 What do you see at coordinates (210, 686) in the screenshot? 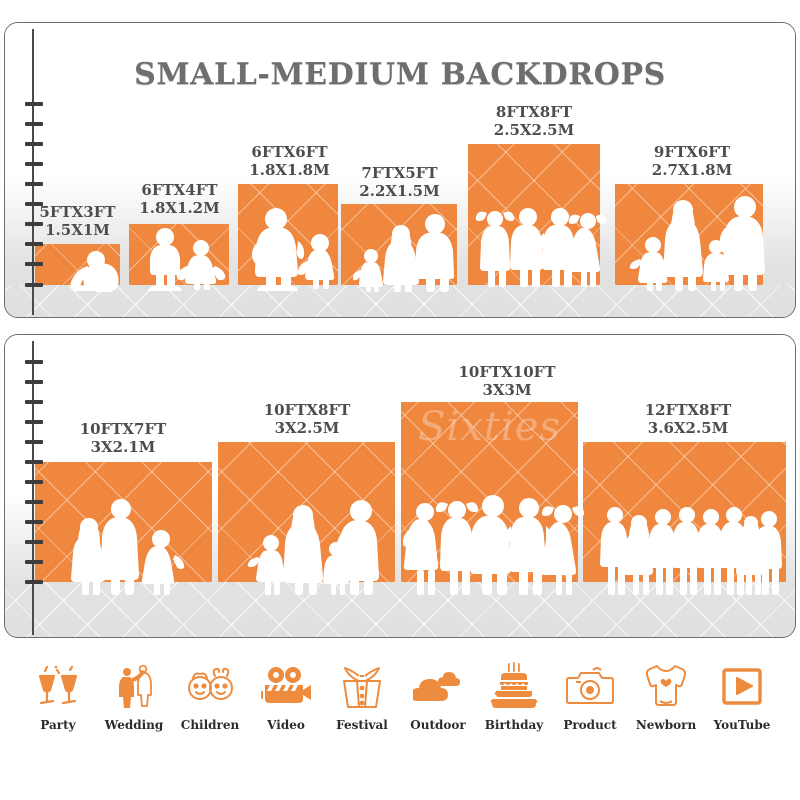
I see `children-faces-icon` at bounding box center [210, 686].